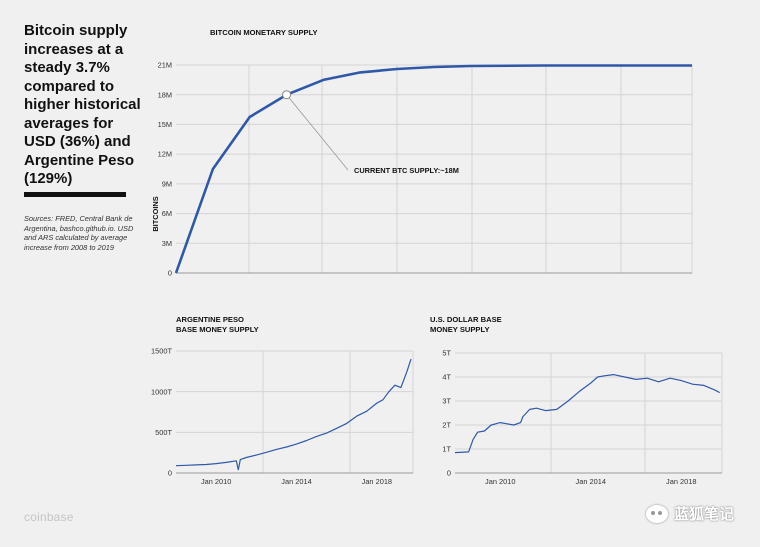 This screenshot has height=547, width=760. What do you see at coordinates (161, 391) in the screenshot?
I see `ars-y-tick-label: 1000T` at bounding box center [161, 391].